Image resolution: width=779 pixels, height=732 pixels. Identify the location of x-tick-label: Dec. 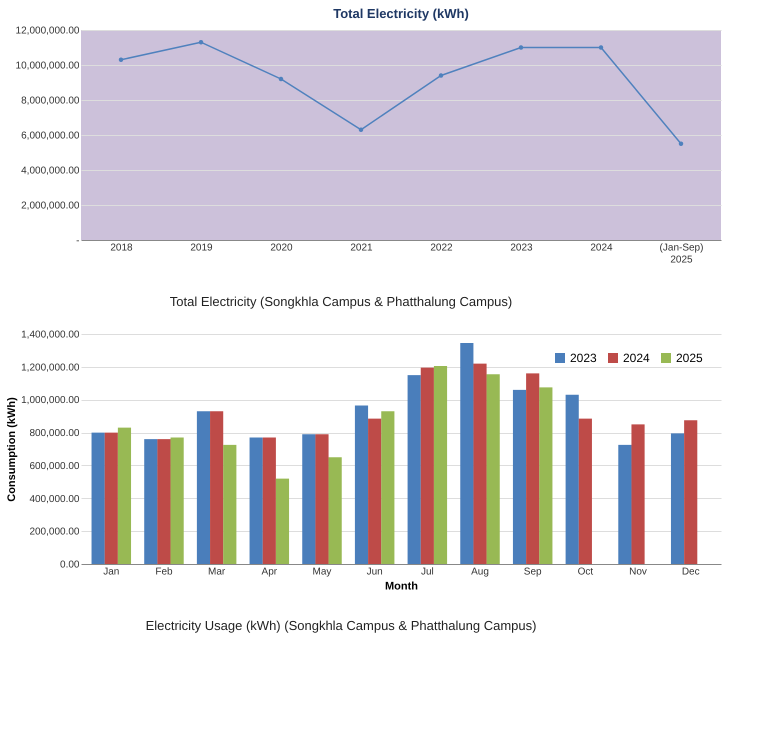
(691, 572).